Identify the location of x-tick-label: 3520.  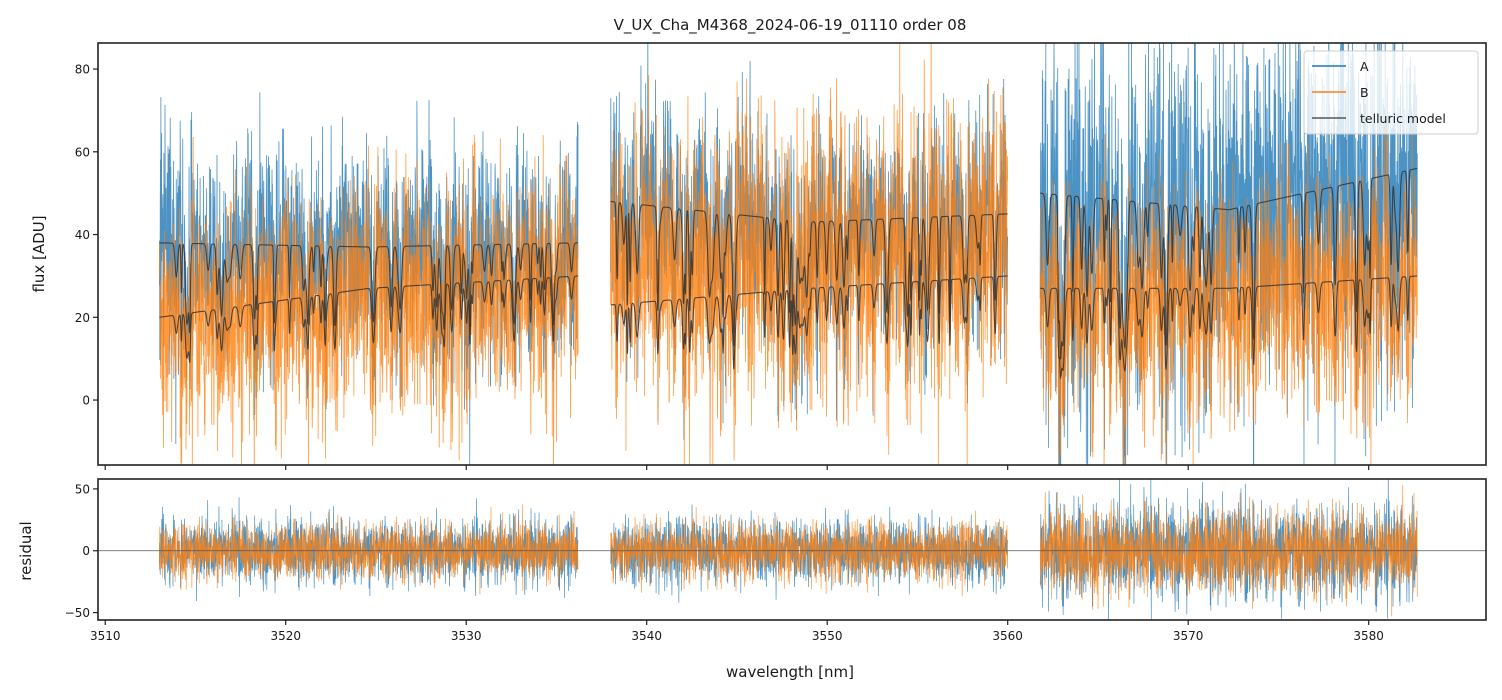
(285, 636).